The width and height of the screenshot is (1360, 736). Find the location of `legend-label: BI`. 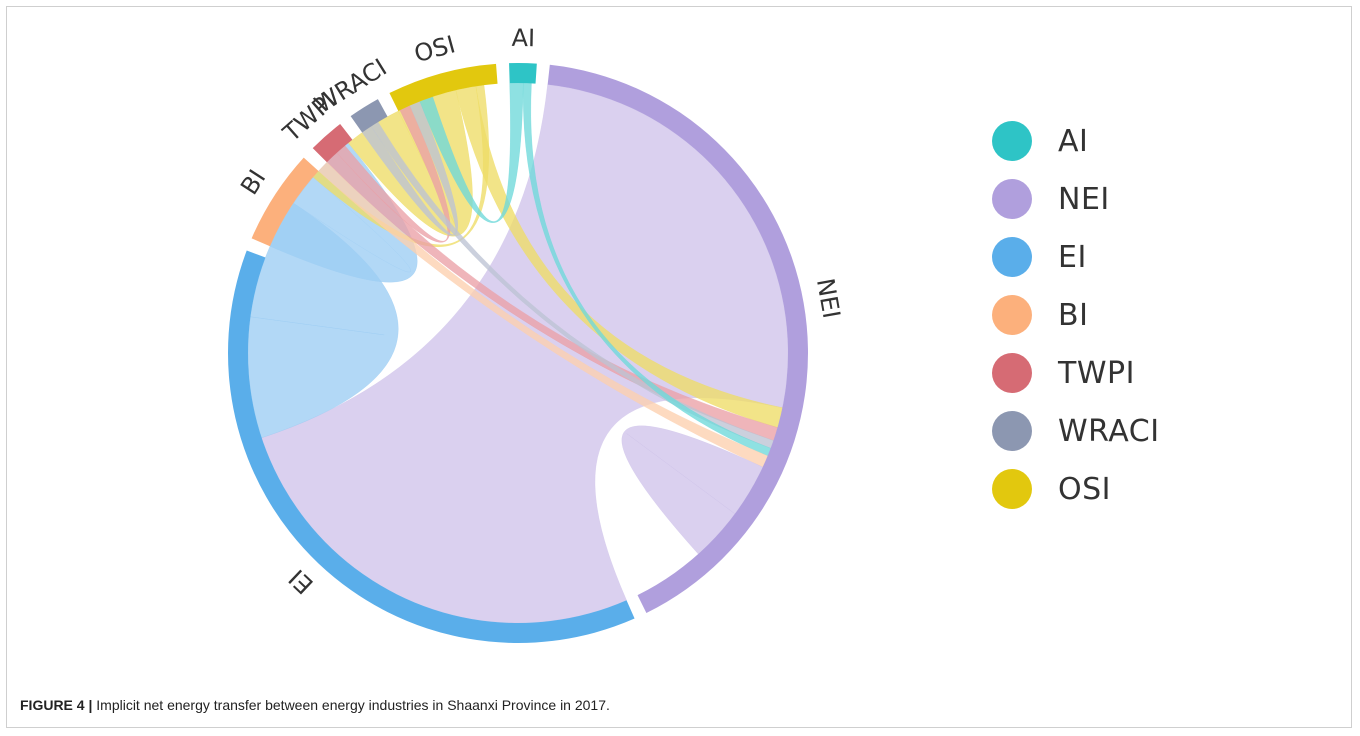

legend-label: BI is located at coordinates (1073, 315).